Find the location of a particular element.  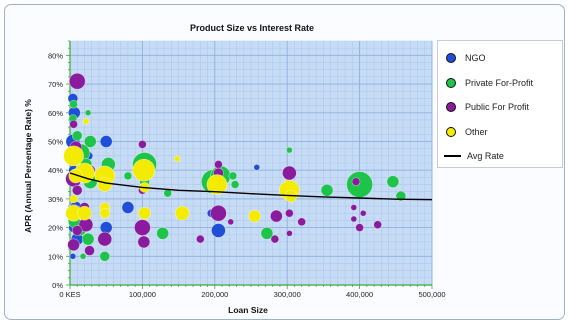

legend-marker-private-for-profit is located at coordinates (451, 82).